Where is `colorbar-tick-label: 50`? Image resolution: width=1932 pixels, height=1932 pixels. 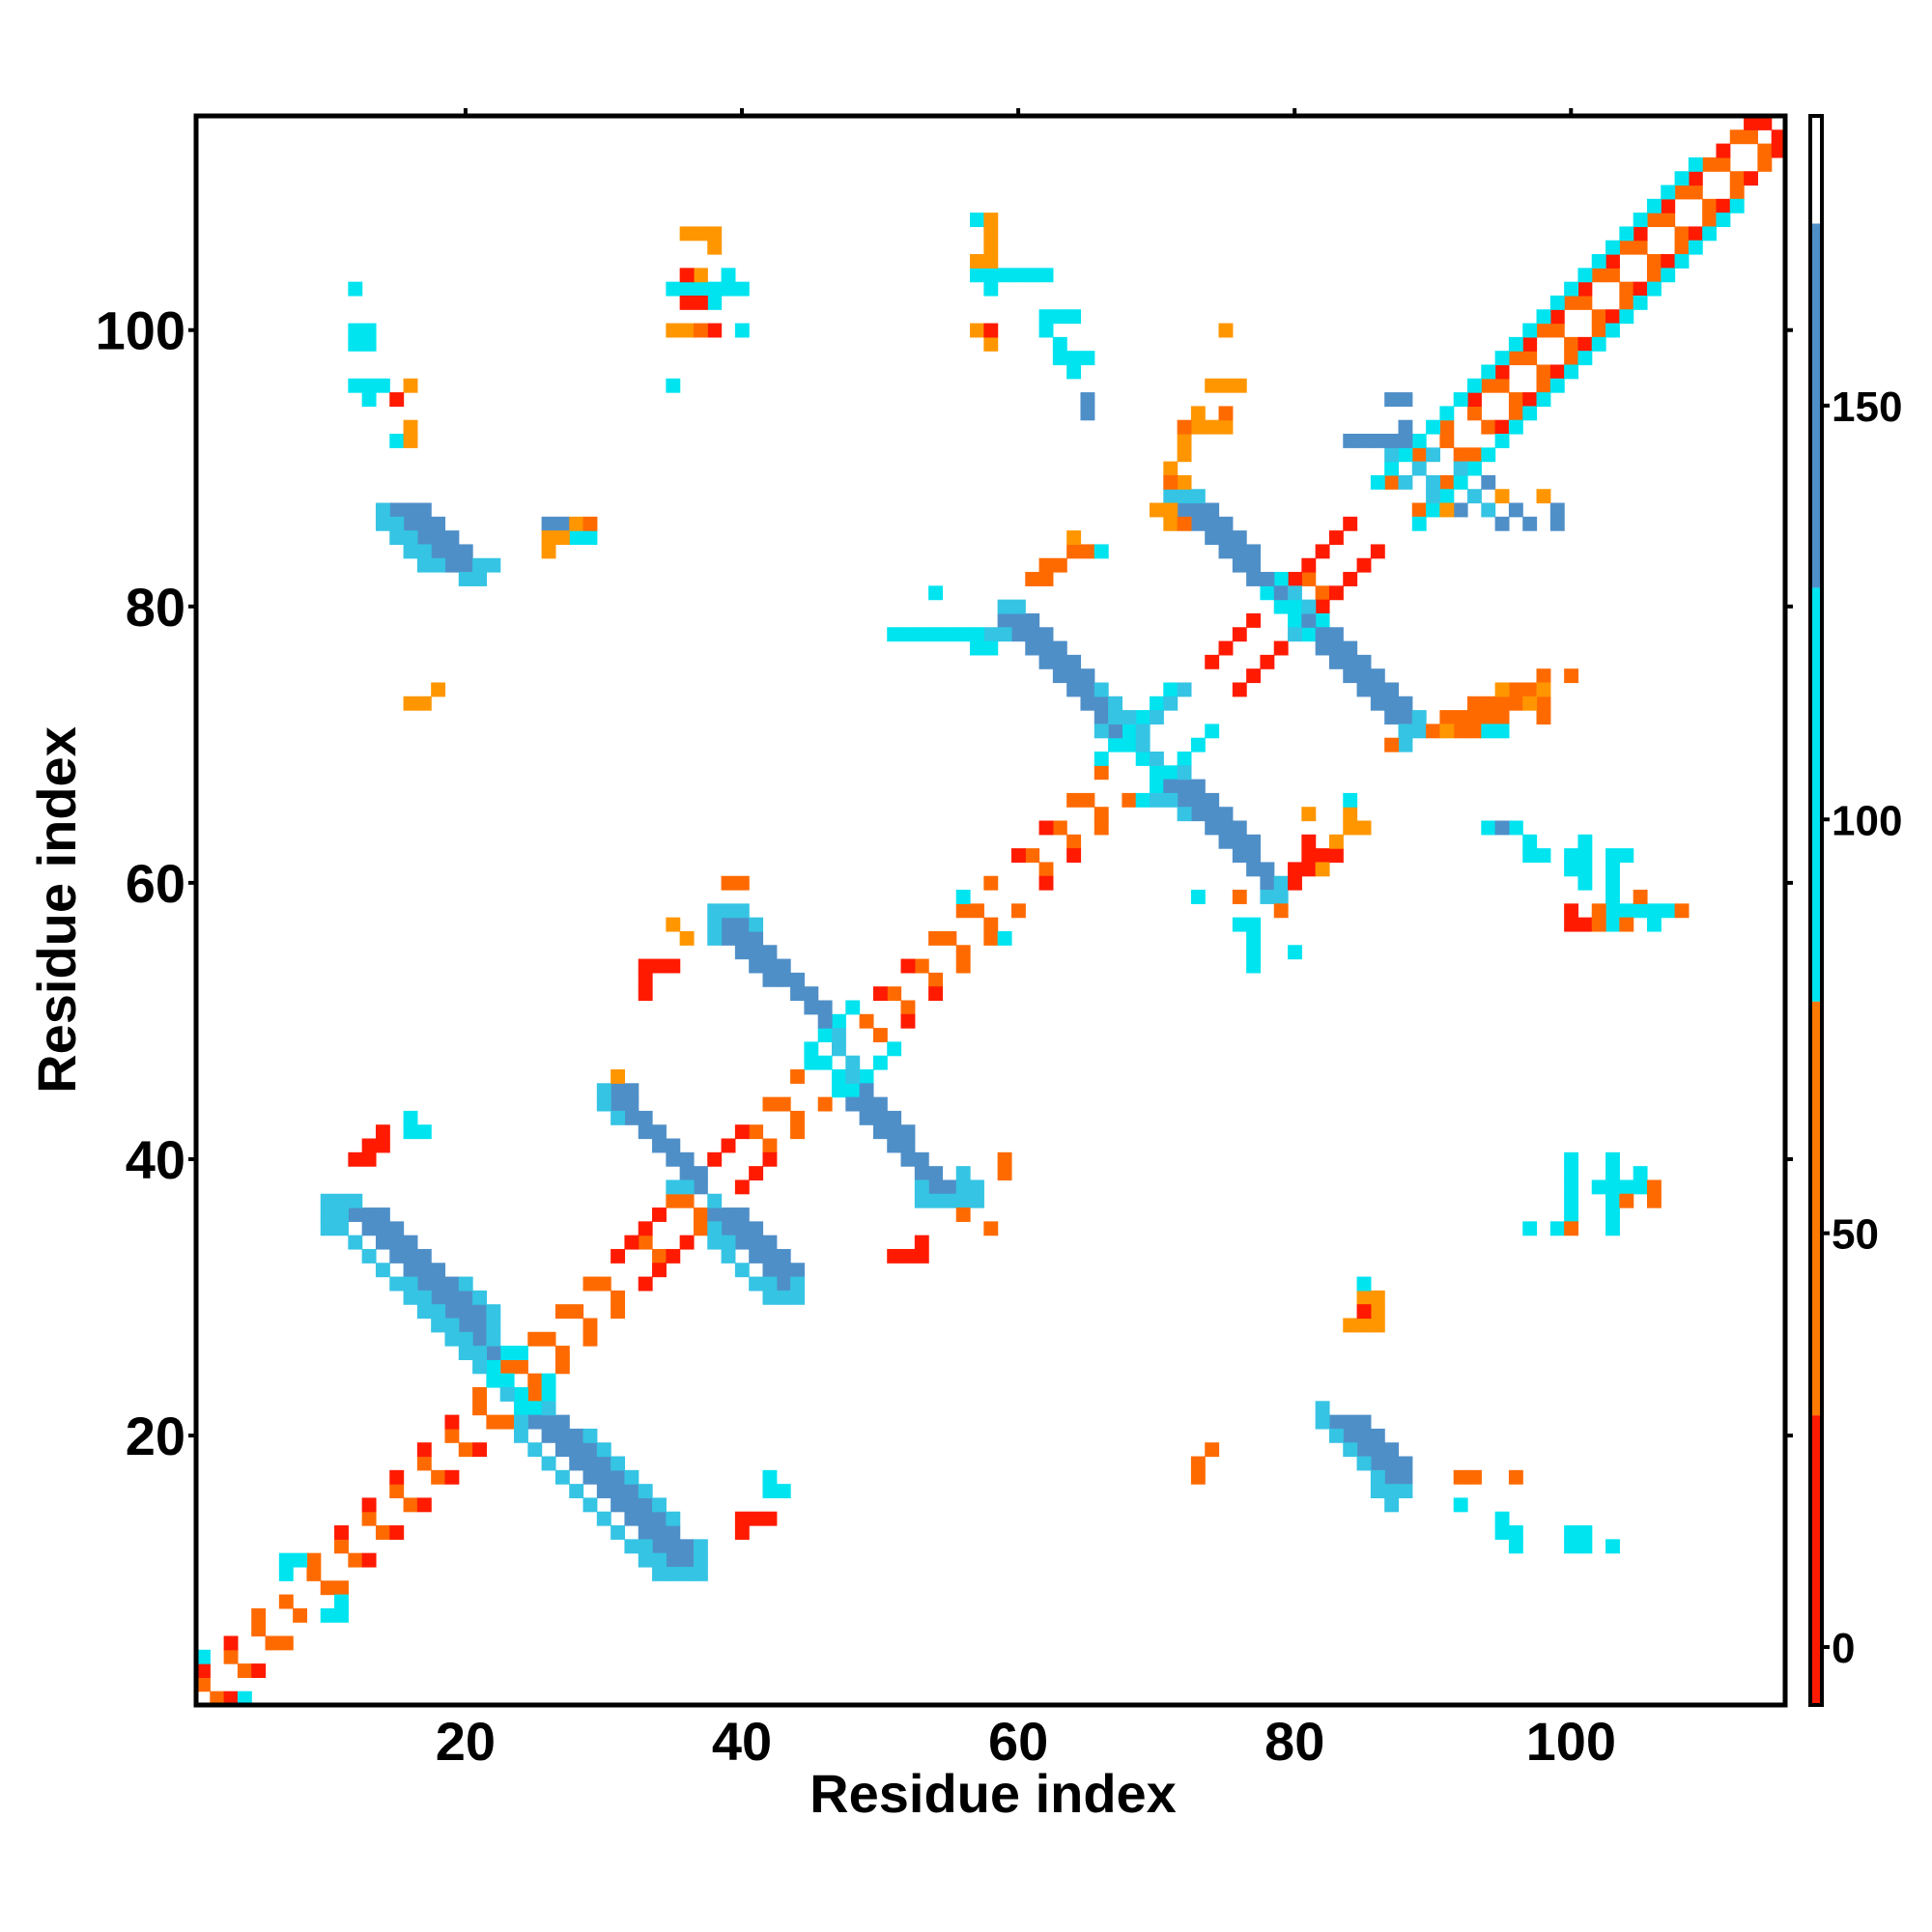
colorbar-tick-label: 50 is located at coordinates (1855, 1235).